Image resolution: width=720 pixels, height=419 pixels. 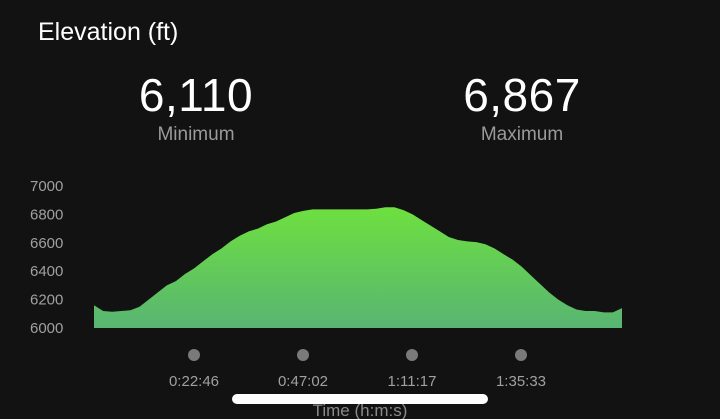 What do you see at coordinates (46, 186) in the screenshot?
I see `y-tick-label: 7000` at bounding box center [46, 186].